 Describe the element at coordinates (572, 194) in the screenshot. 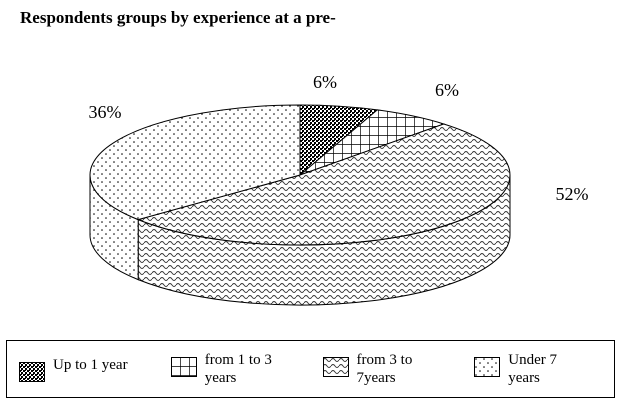

I see `data-label: 52%` at that location.